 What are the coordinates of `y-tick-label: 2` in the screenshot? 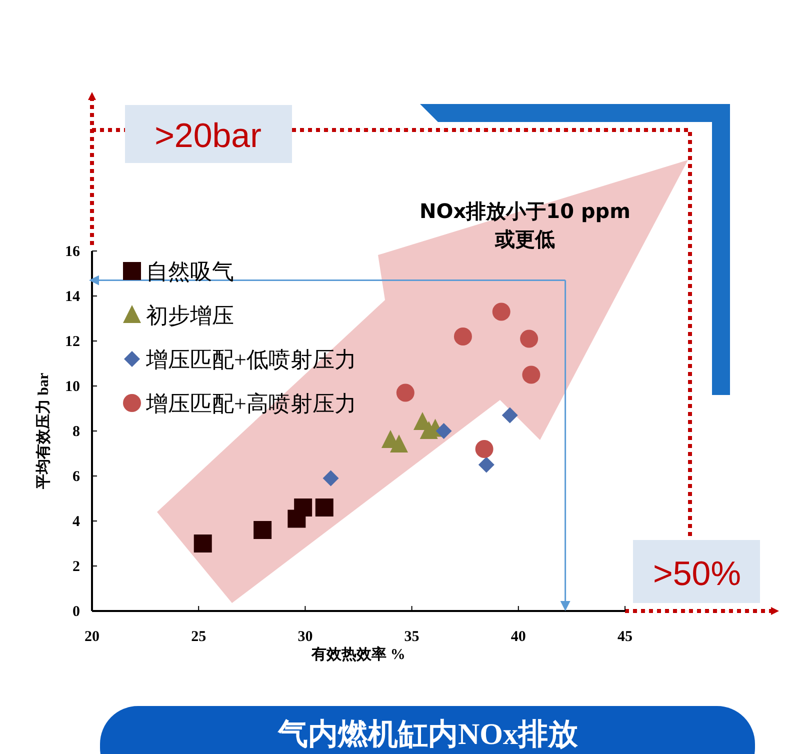 It's located at (76, 567).